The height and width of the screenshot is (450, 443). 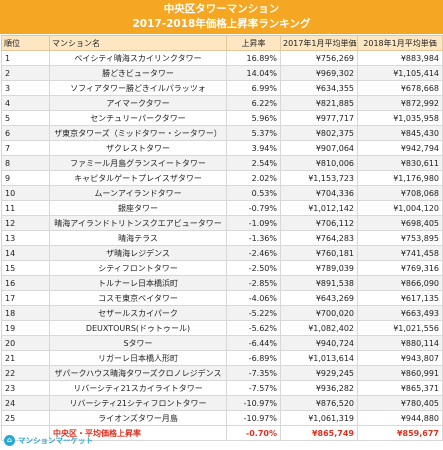 I want to click on row-price-2017: ¥929,245, so click(x=319, y=373).